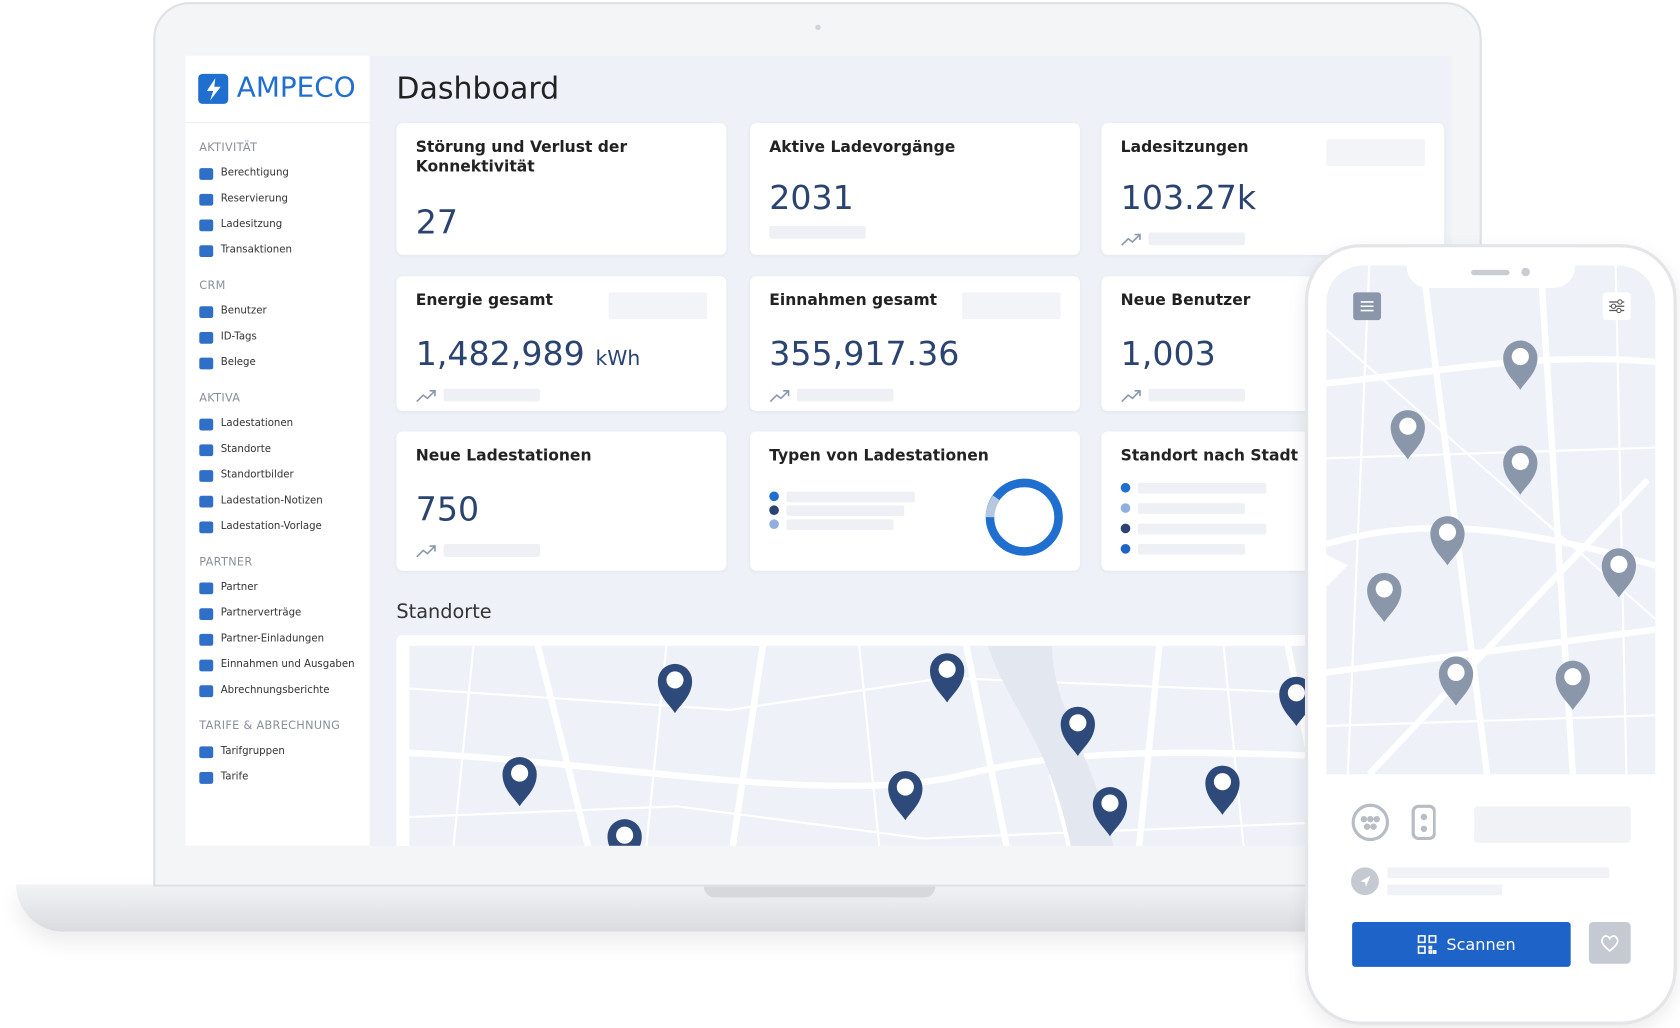 The image size is (1680, 1028). I want to click on nav-item: Berechtigung, so click(254, 173).